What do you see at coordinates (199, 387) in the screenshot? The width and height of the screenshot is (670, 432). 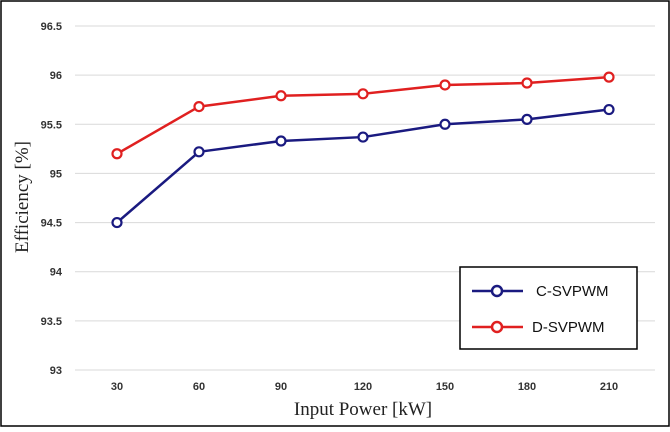 I see `x-tick-label: 60` at bounding box center [199, 387].